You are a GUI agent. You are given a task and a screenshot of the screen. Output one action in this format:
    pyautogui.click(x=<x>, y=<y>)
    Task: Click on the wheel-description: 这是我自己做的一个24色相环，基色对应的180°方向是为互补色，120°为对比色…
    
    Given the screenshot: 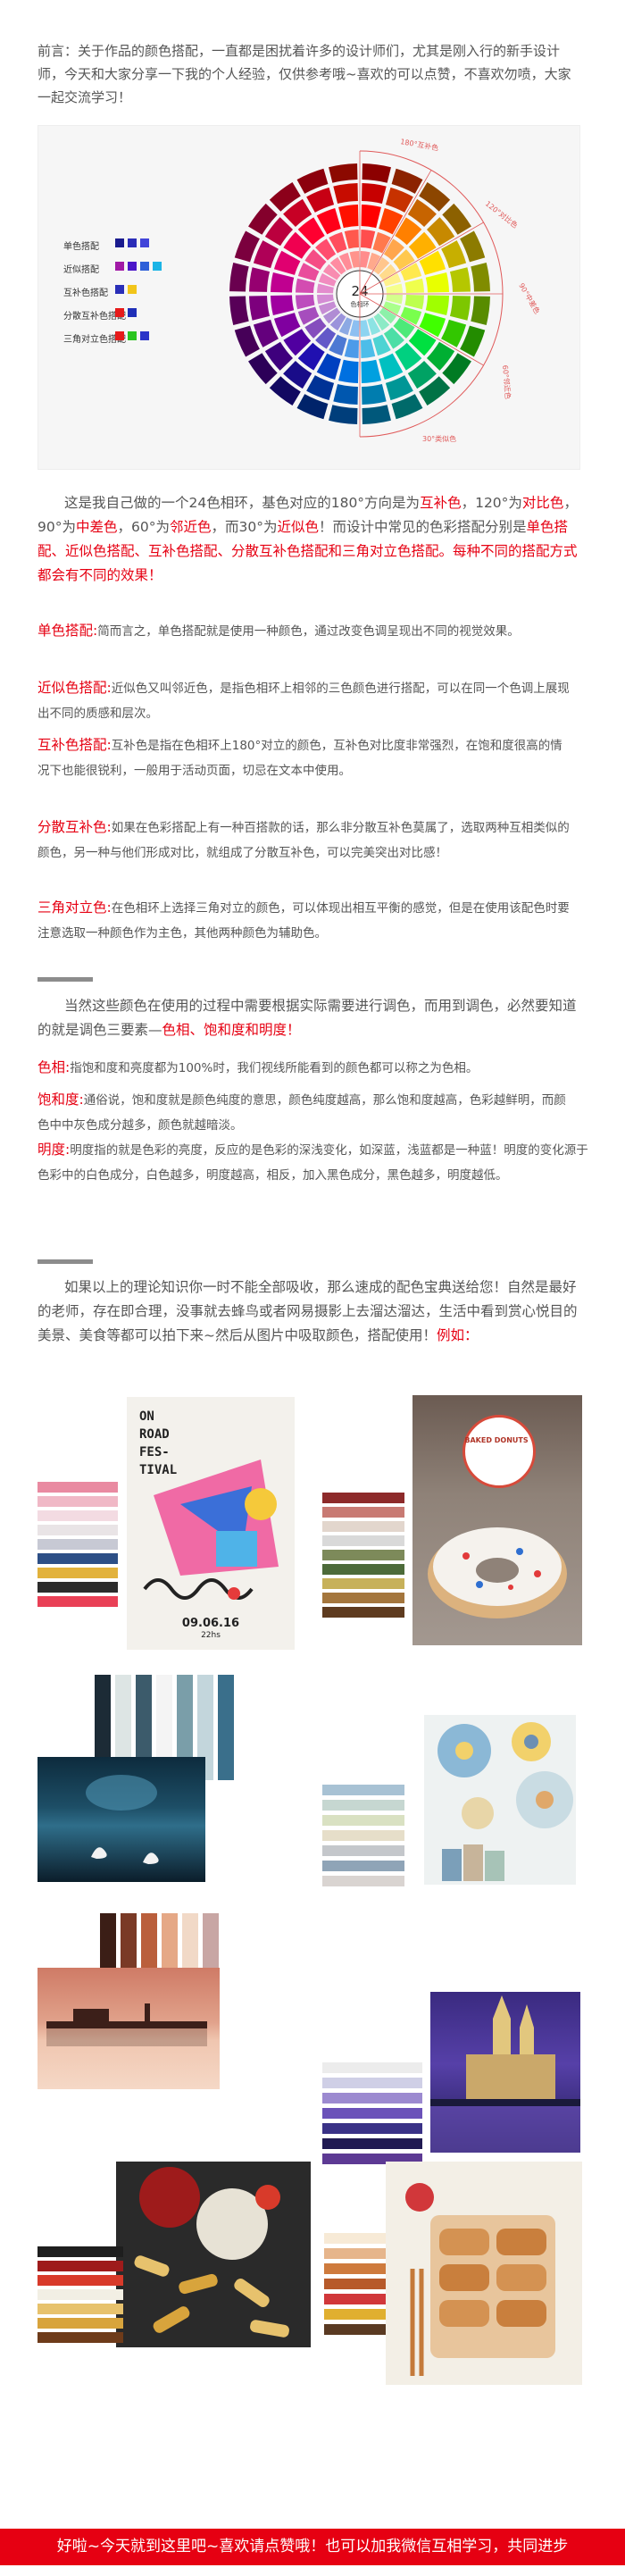 What is the action you would take?
    pyautogui.click(x=308, y=539)
    